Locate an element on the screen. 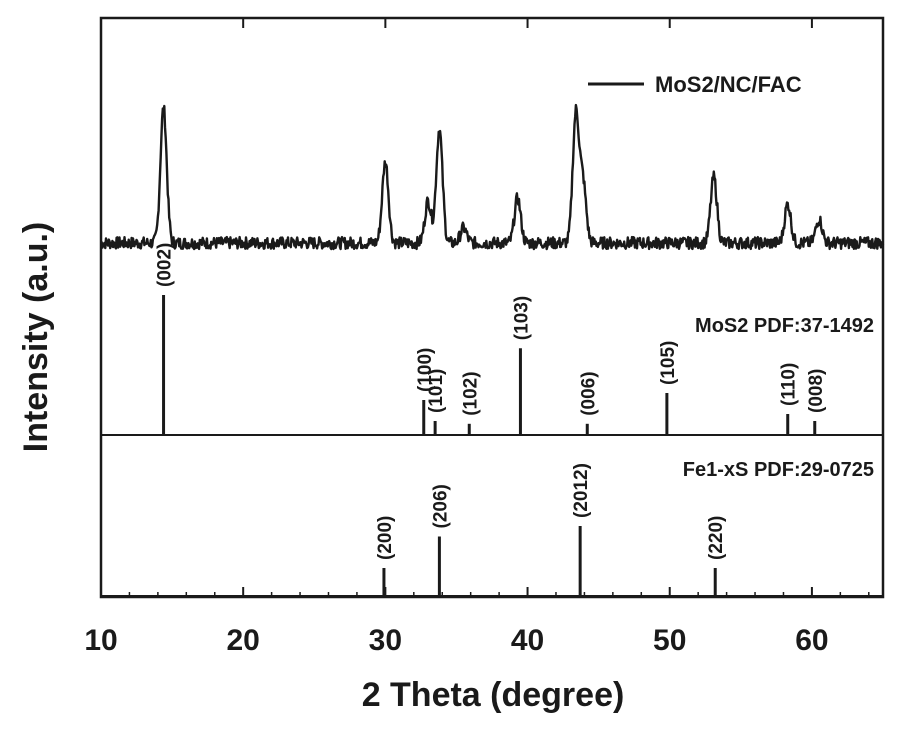 This screenshot has width=899, height=734. mos2-hkl-label: (102) is located at coordinates (470, 393).